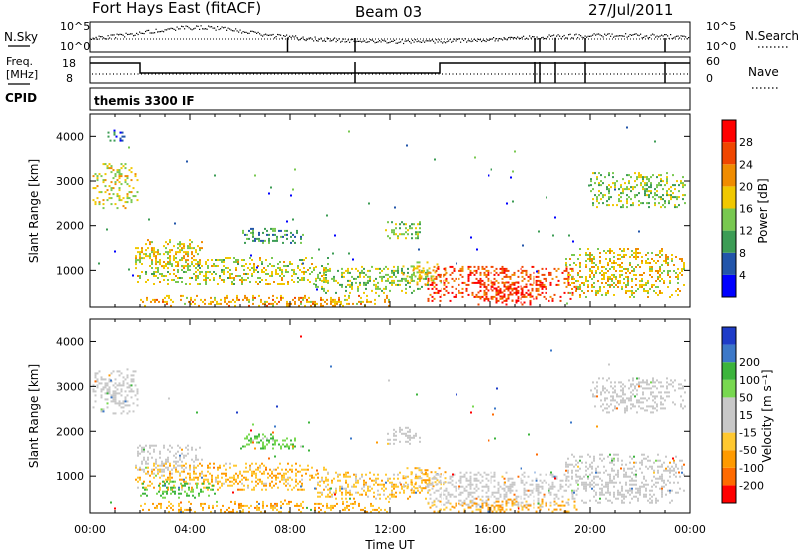 The height and width of the screenshot is (554, 800). What do you see at coordinates (729, 263) in the screenshot?
I see `colorbar-swatch` at bounding box center [729, 263].